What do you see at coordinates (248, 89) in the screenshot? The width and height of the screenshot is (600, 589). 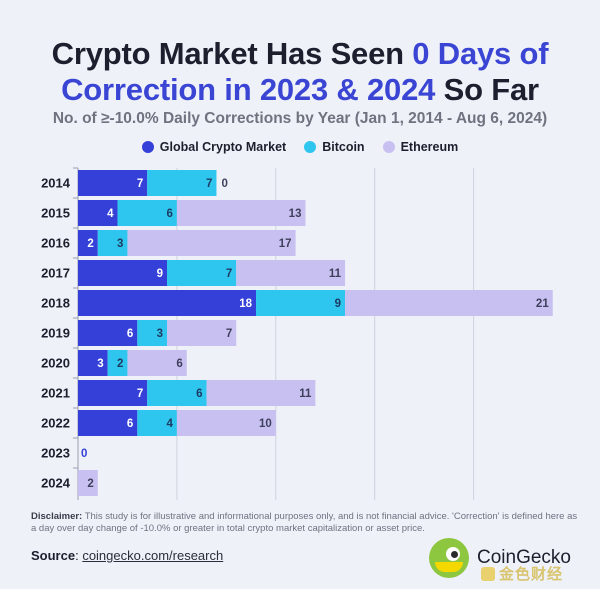 I see `title-line2-highlight: Correction in 2023 & 2024` at bounding box center [248, 89].